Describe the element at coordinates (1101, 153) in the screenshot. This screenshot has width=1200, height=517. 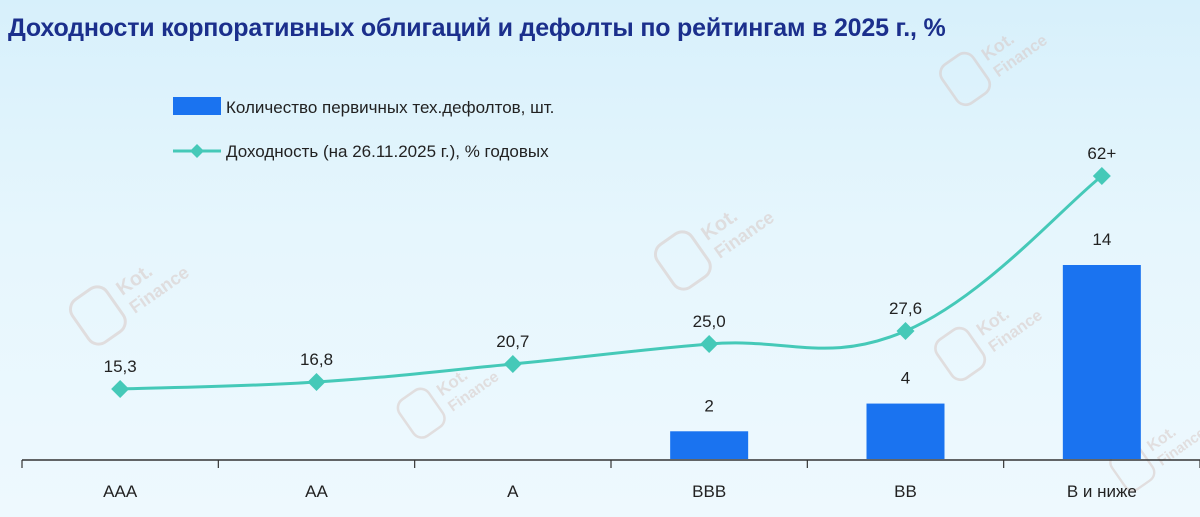
I see `yield-value-label: 62+` at that location.